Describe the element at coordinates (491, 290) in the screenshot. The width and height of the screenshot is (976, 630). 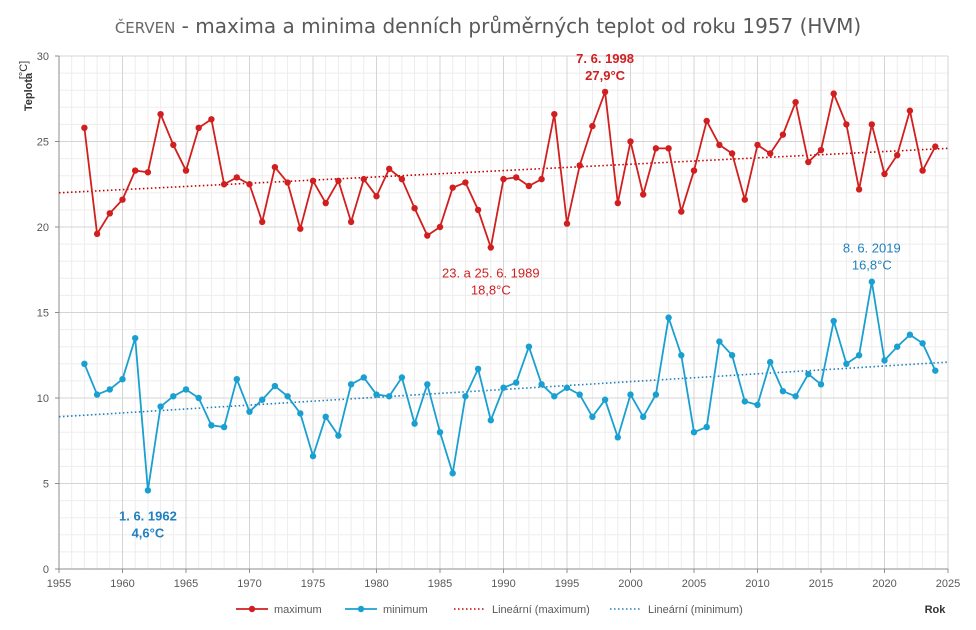
I see `annotation-max-1989: 18,8°C` at that location.